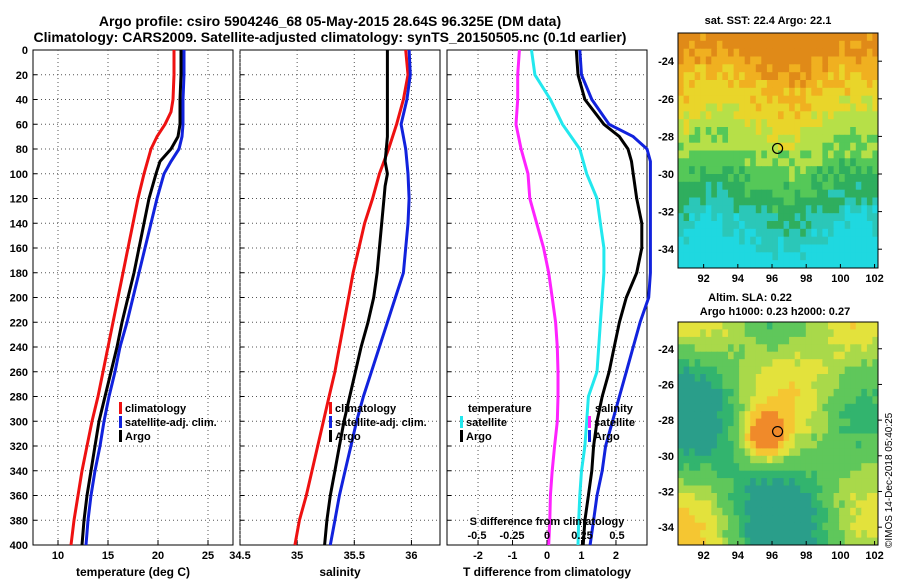 The width and height of the screenshot is (900, 580). What do you see at coordinates (19, 398) in the screenshot?
I see `depth-tick-label: 280` at bounding box center [19, 398].